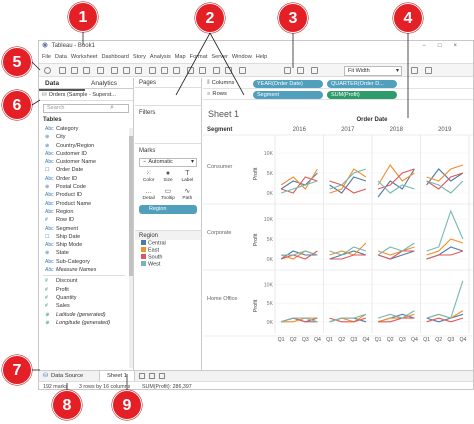 The height and width of the screenshot is (424, 474). I want to click on menu-analysis: Analysis, so click(160, 57).